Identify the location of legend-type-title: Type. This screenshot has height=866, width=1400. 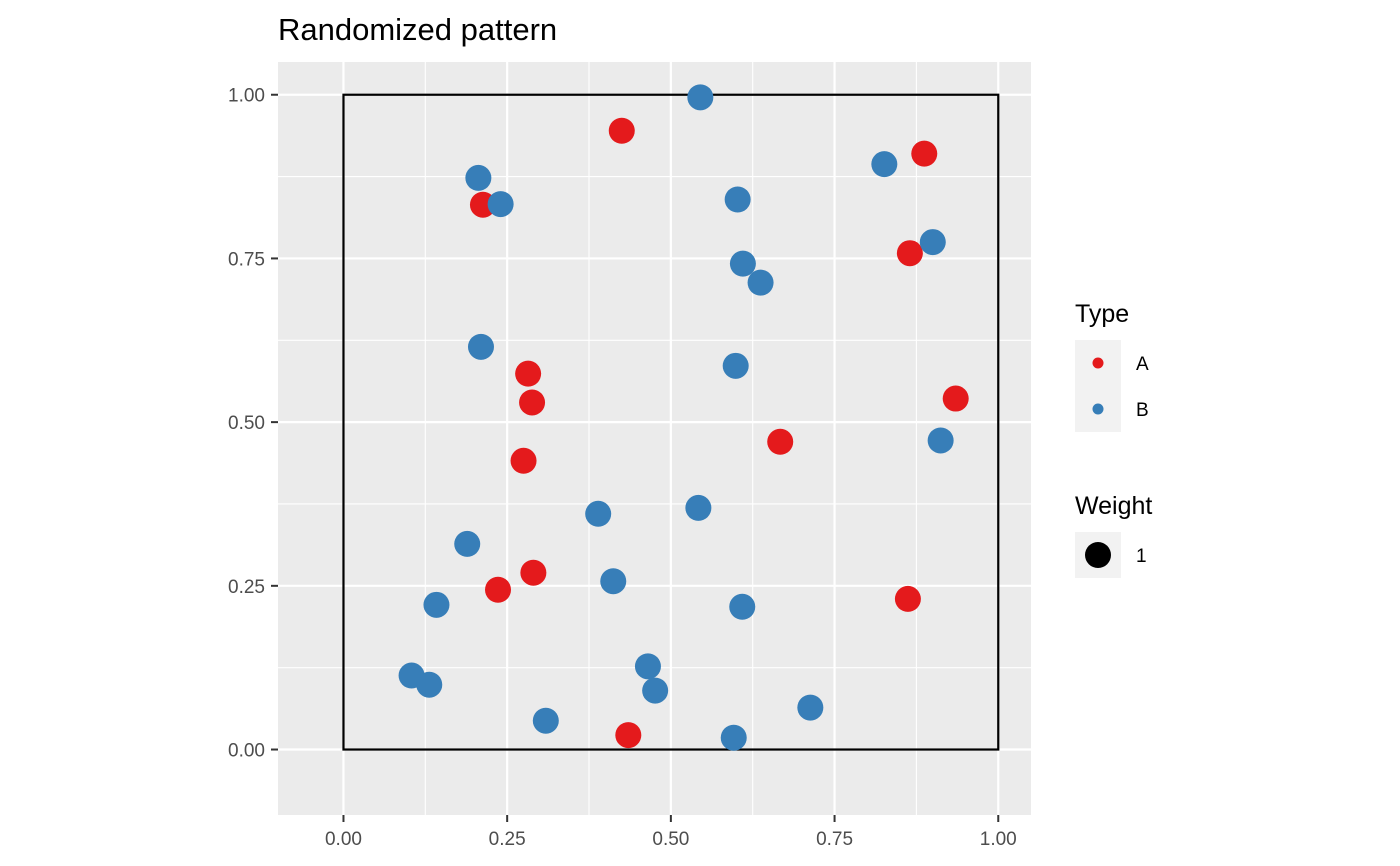
(1102, 314).